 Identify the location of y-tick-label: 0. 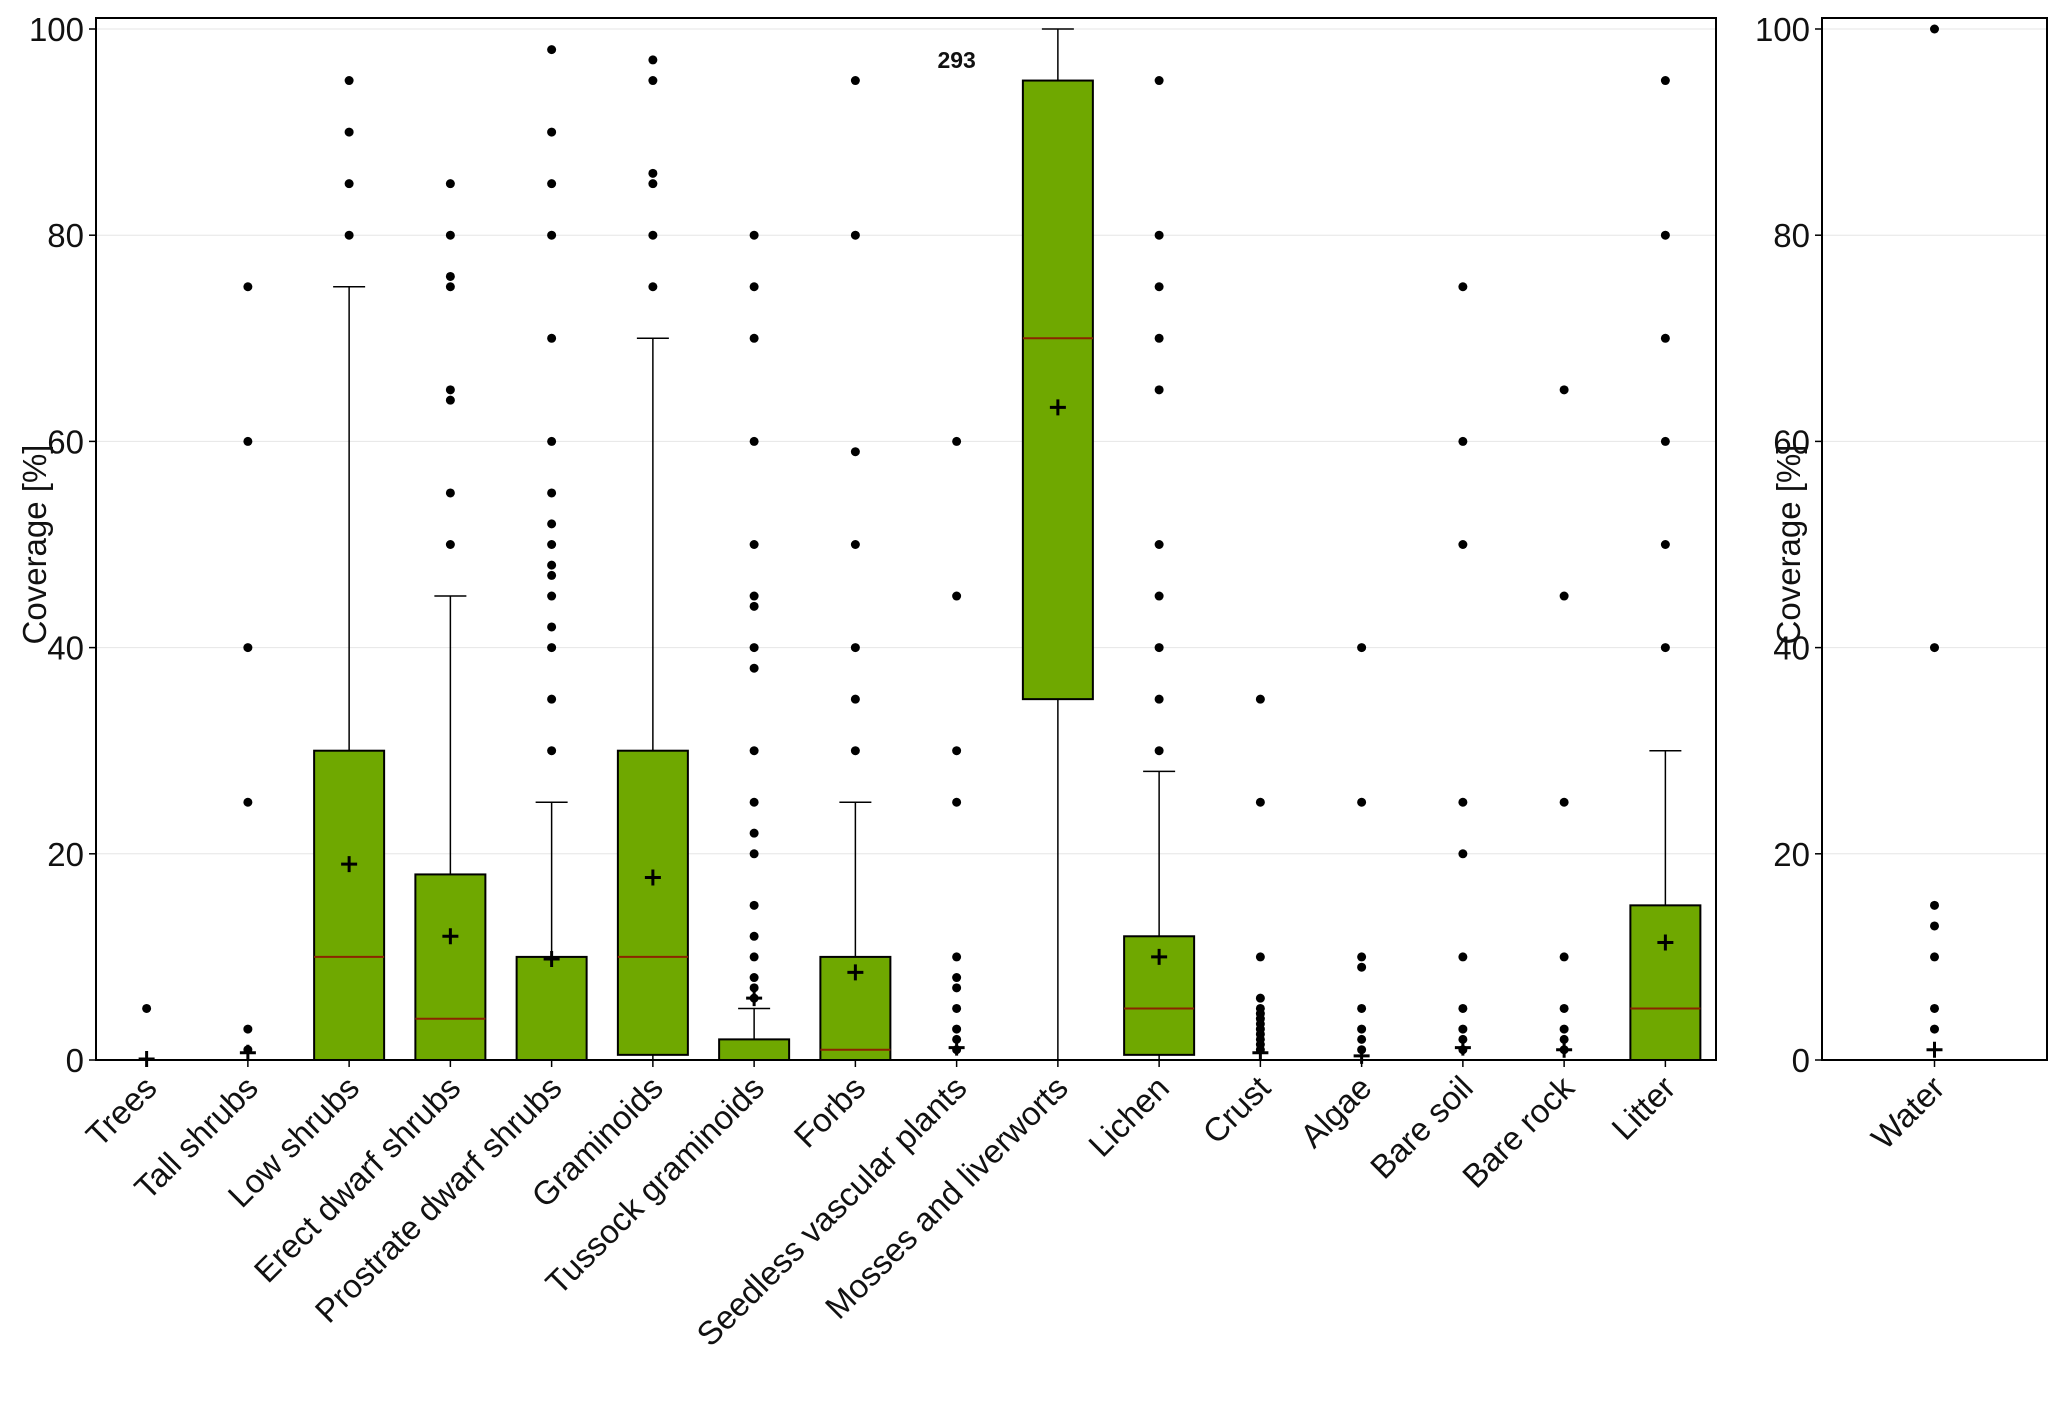
(75, 1060).